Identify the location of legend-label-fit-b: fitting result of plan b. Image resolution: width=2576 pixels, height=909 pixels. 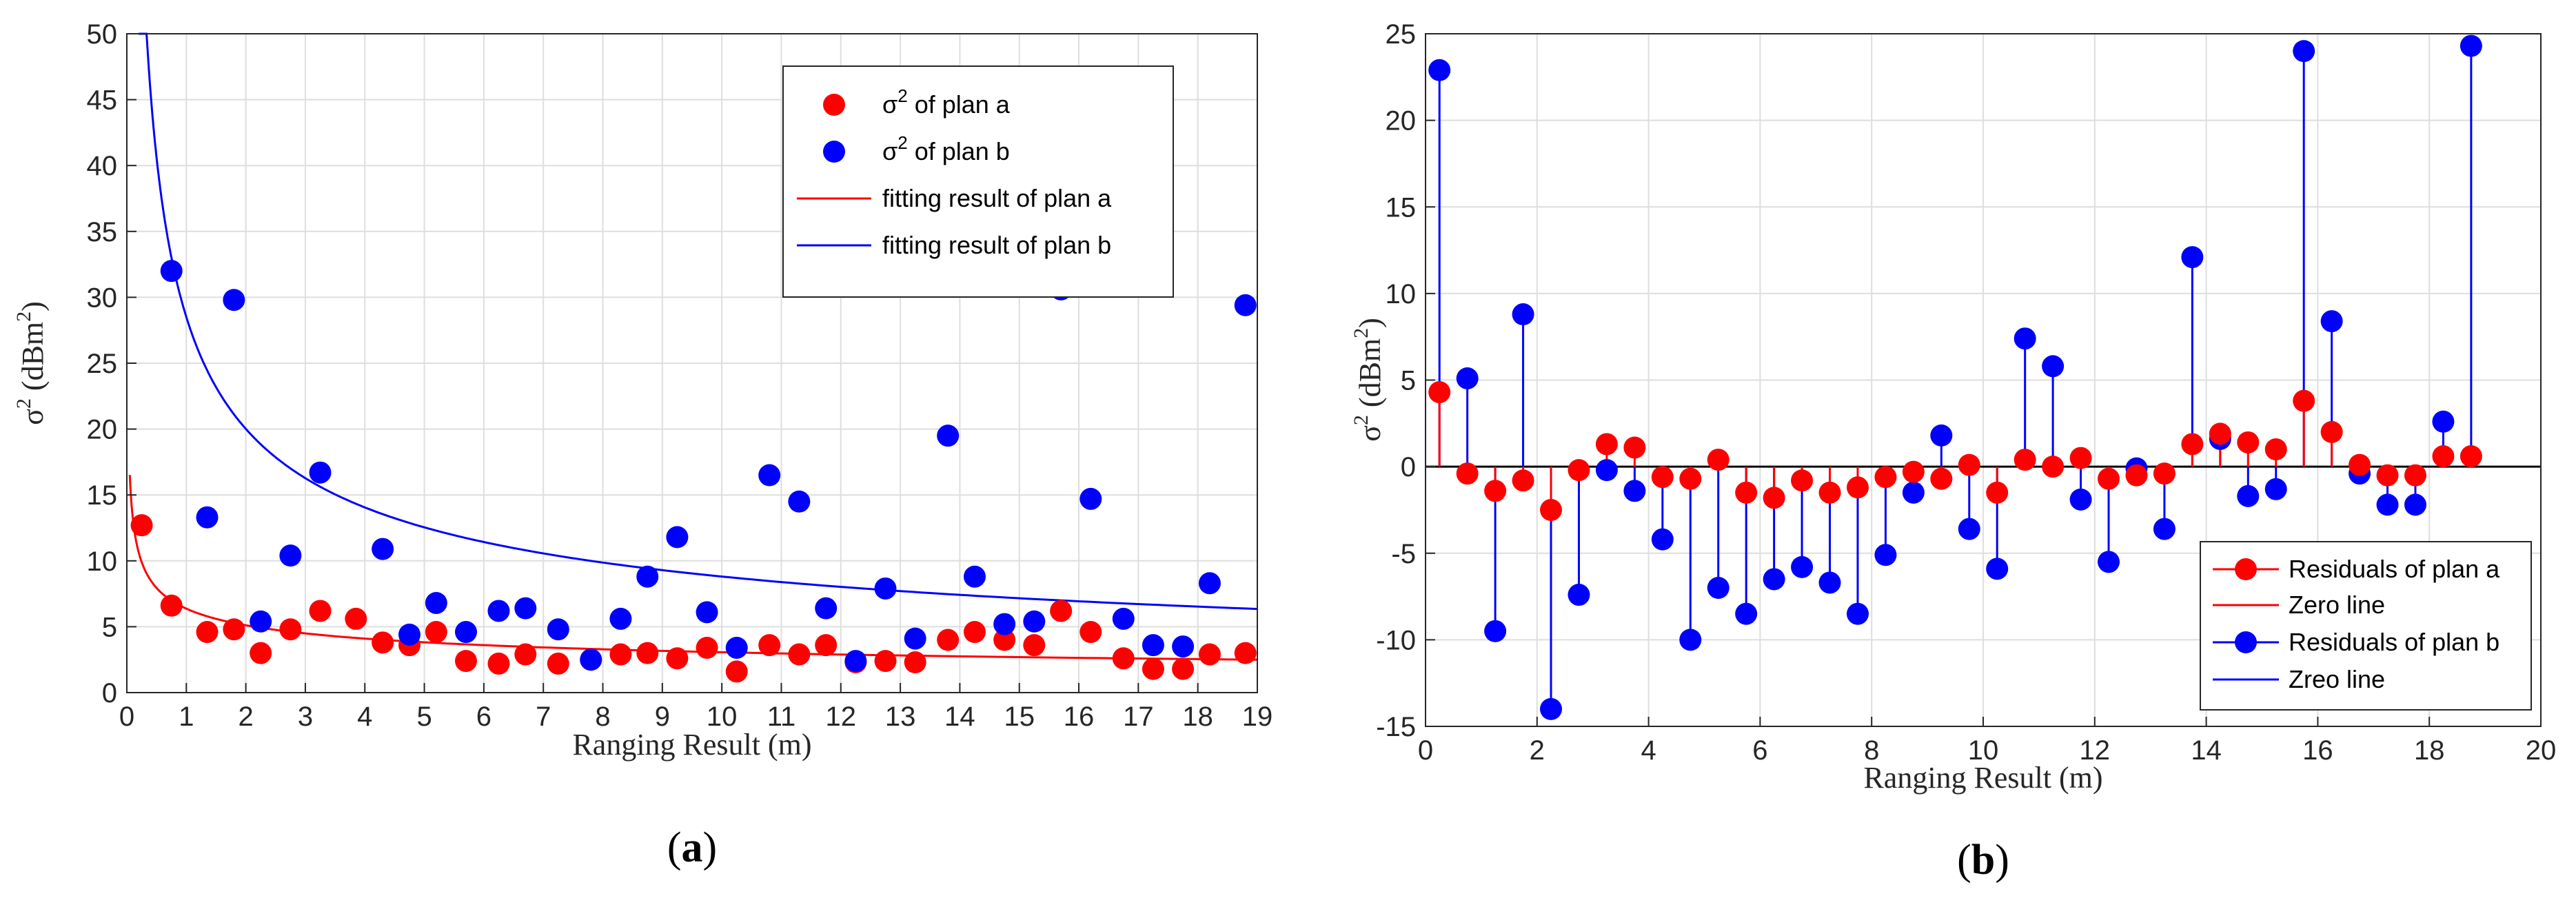
(996, 245).